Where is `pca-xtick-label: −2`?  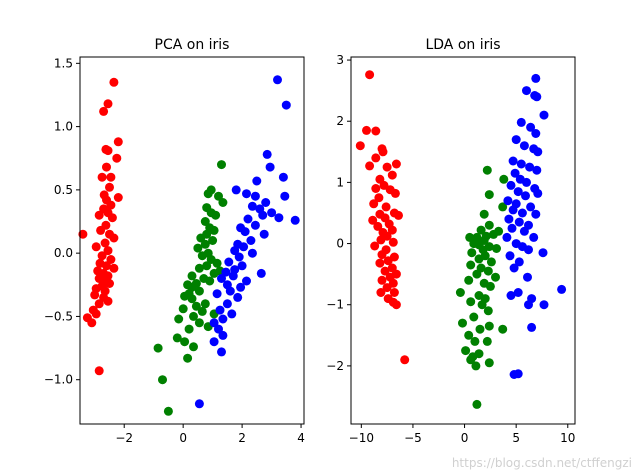 pca-xtick-label: −2 is located at coordinates (124, 438).